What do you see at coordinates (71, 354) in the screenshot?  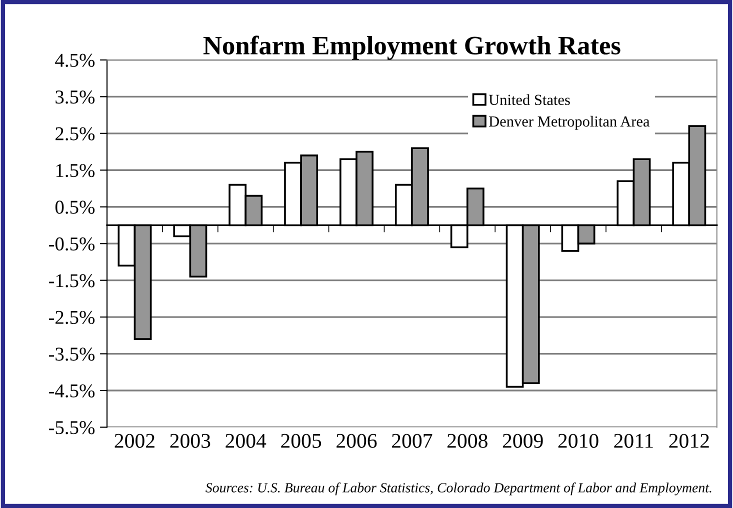 I see `y-tick-label: -3.5%` at bounding box center [71, 354].